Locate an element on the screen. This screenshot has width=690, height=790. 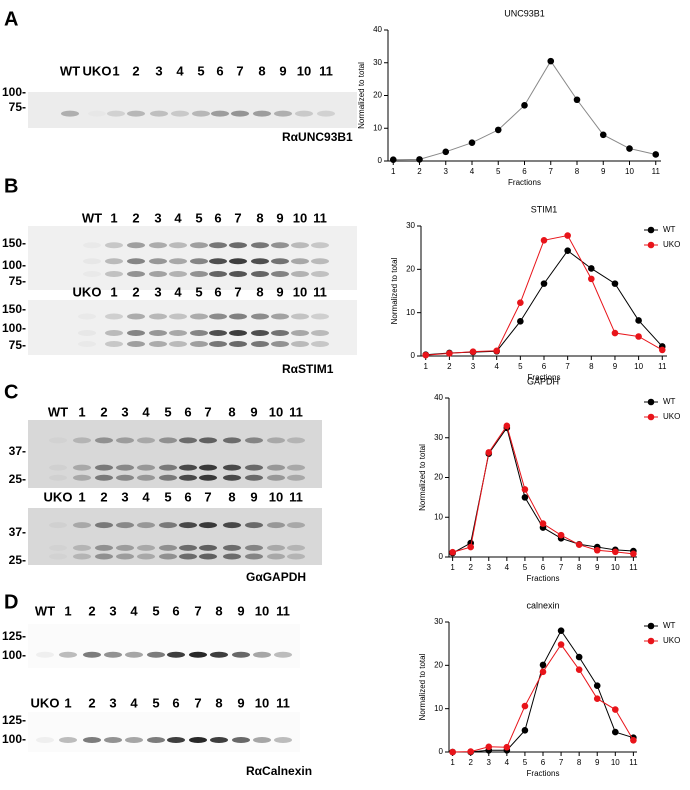
mw-marker: 75- is located at coordinates (17, 281).